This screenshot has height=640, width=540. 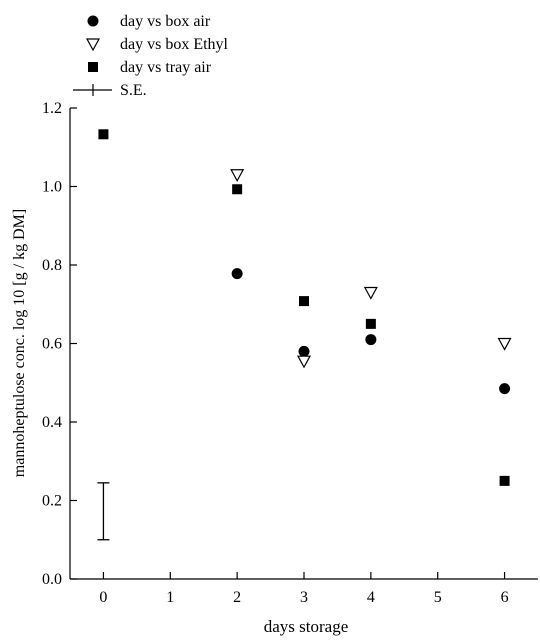 I want to click on legend-label: day vs box Ethyl, so click(x=174, y=44).